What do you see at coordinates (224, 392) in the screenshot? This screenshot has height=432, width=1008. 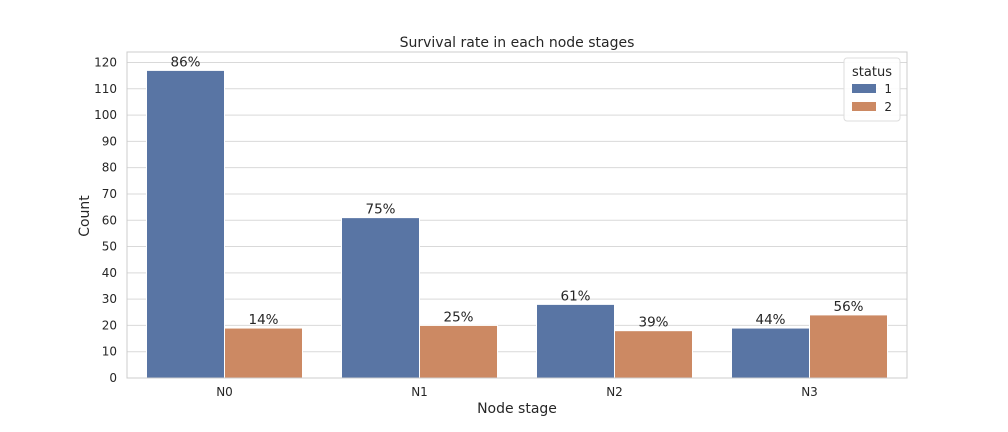 I see `x-tick-label: N0` at bounding box center [224, 392].